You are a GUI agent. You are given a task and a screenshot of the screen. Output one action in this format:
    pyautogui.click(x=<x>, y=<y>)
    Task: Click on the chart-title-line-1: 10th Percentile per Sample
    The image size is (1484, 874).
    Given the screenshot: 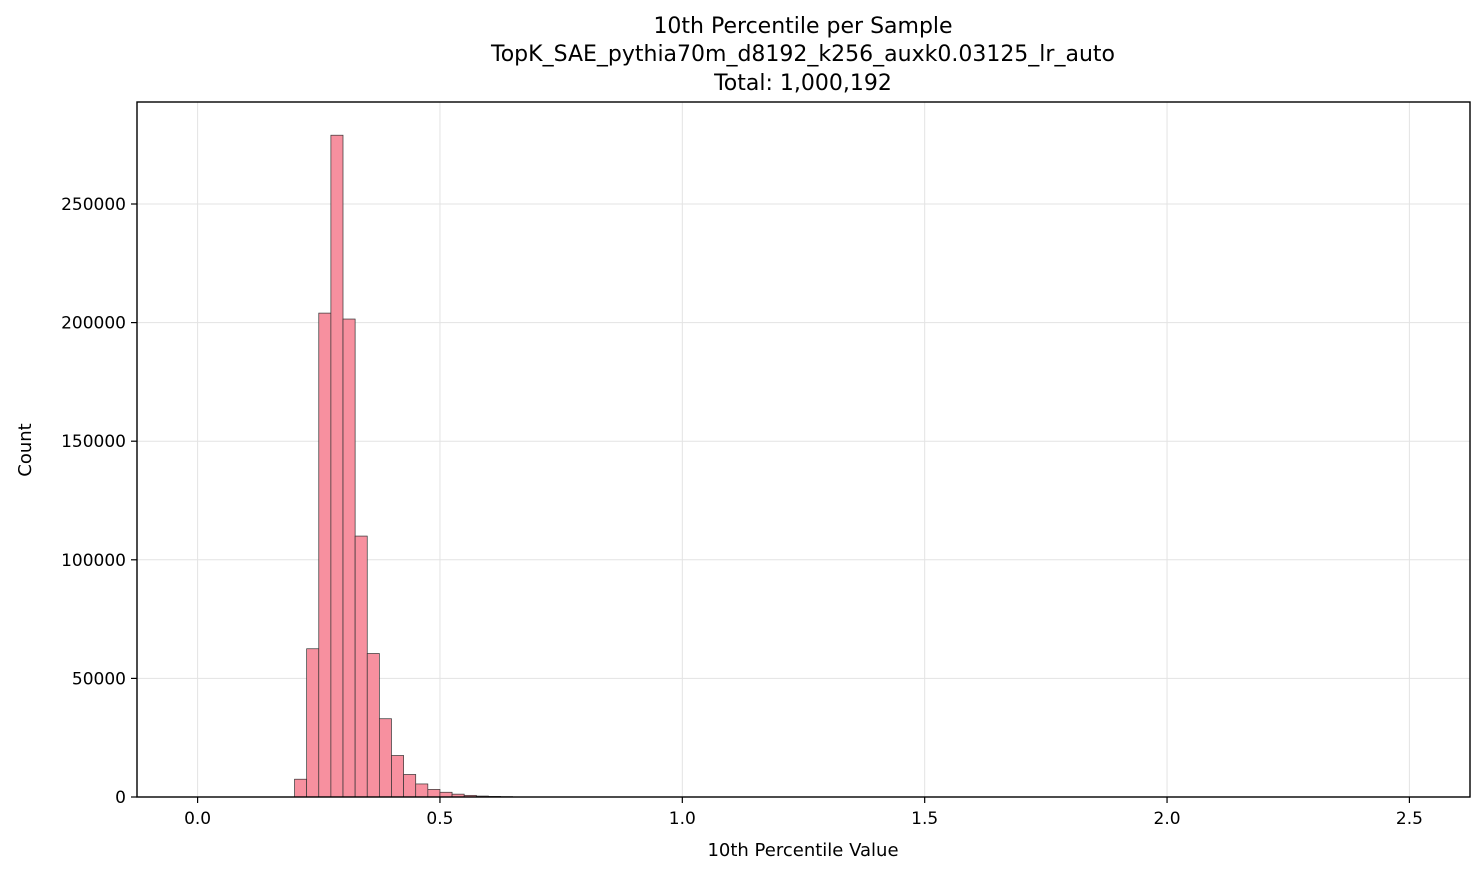 What is the action you would take?
    pyautogui.click(x=802, y=26)
    